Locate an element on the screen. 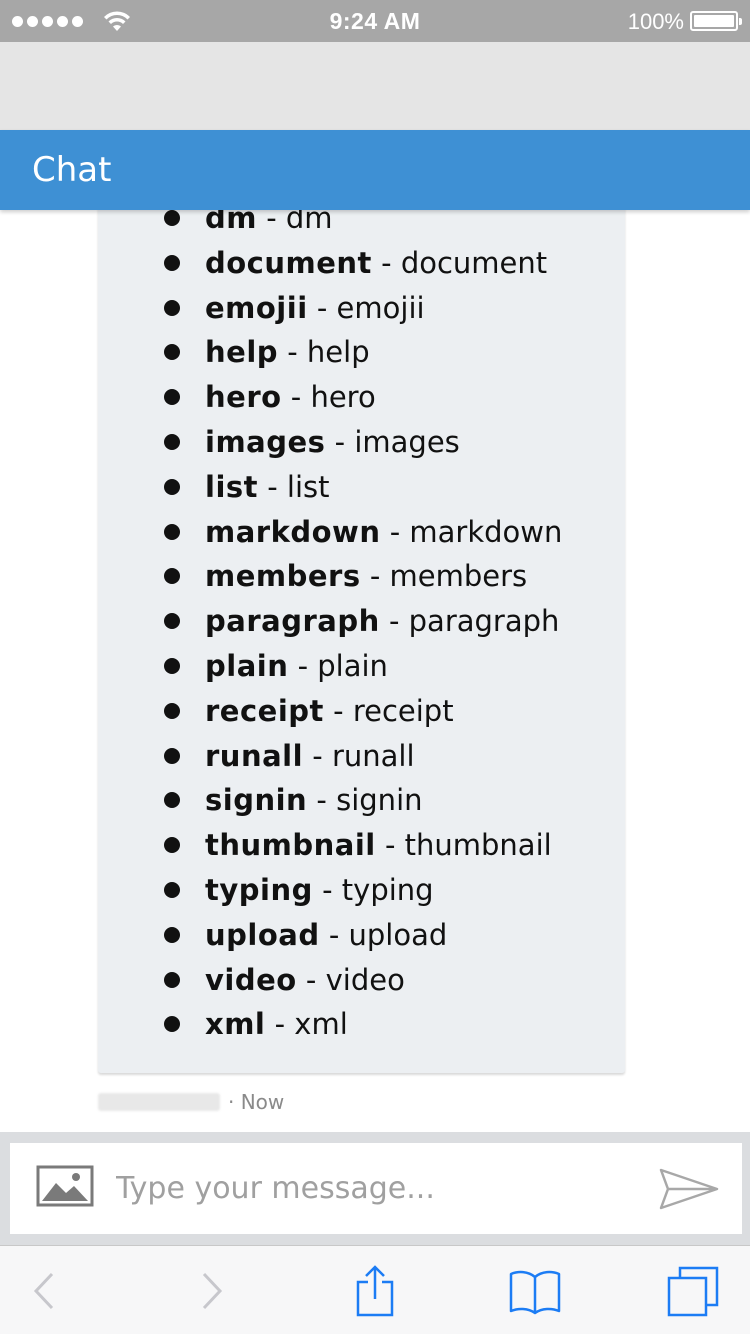 This screenshot has height=1335, width=750. command-description: help is located at coordinates (338, 352).